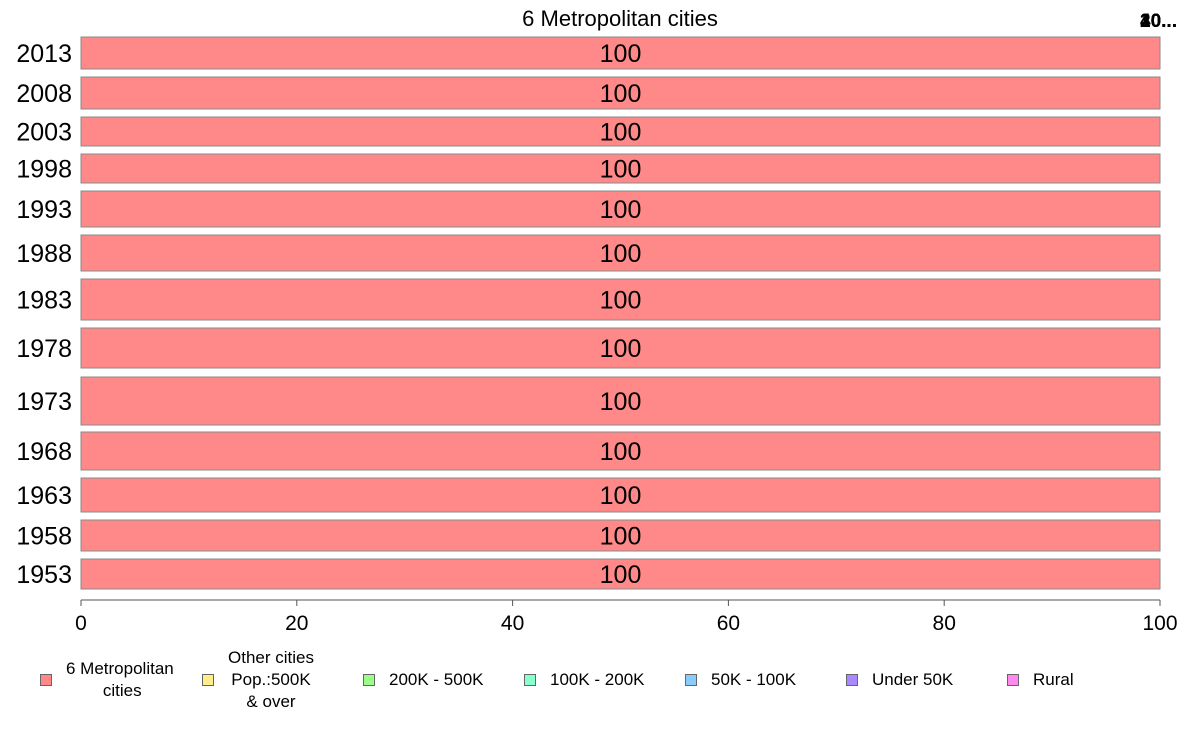 This screenshot has height=736, width=1188. Describe the element at coordinates (44, 349) in the screenshot. I see `y-tick-label: 1978` at that location.